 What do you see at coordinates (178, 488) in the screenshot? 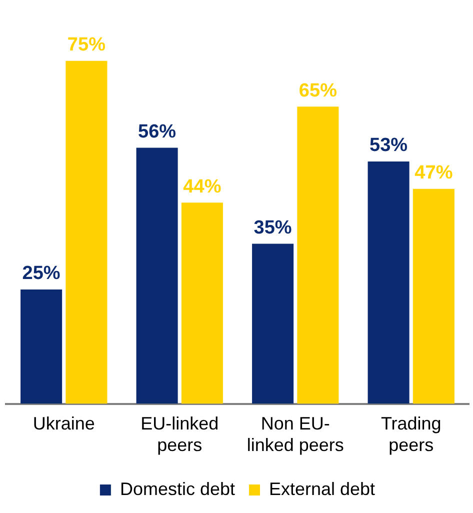
I see `legend-label: Domestic debt` at bounding box center [178, 488].